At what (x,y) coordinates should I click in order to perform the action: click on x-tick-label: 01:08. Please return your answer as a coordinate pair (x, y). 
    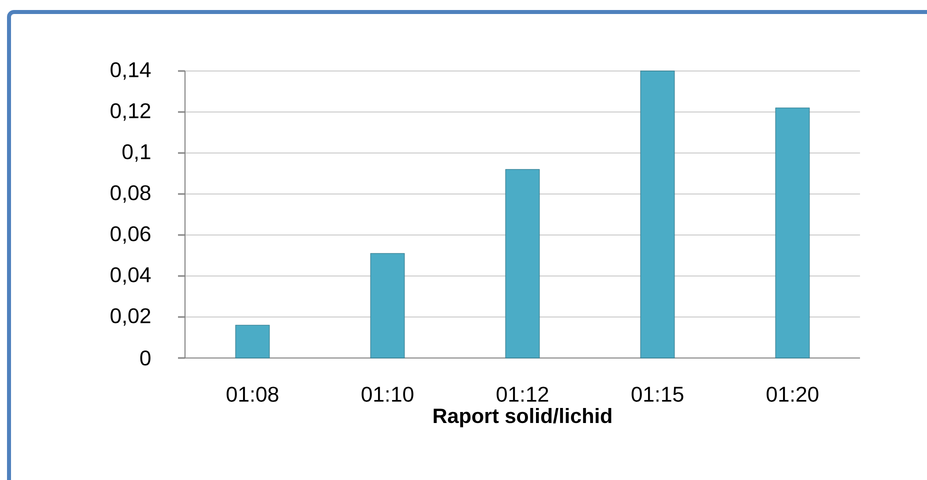
    Looking at the image, I should click on (252, 394).